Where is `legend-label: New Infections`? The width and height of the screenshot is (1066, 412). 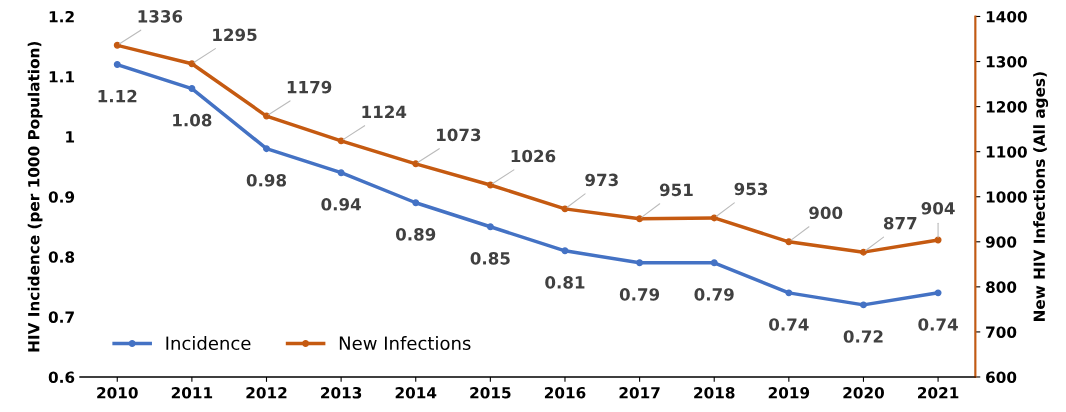
legend-label: New Infections is located at coordinates (405, 343).